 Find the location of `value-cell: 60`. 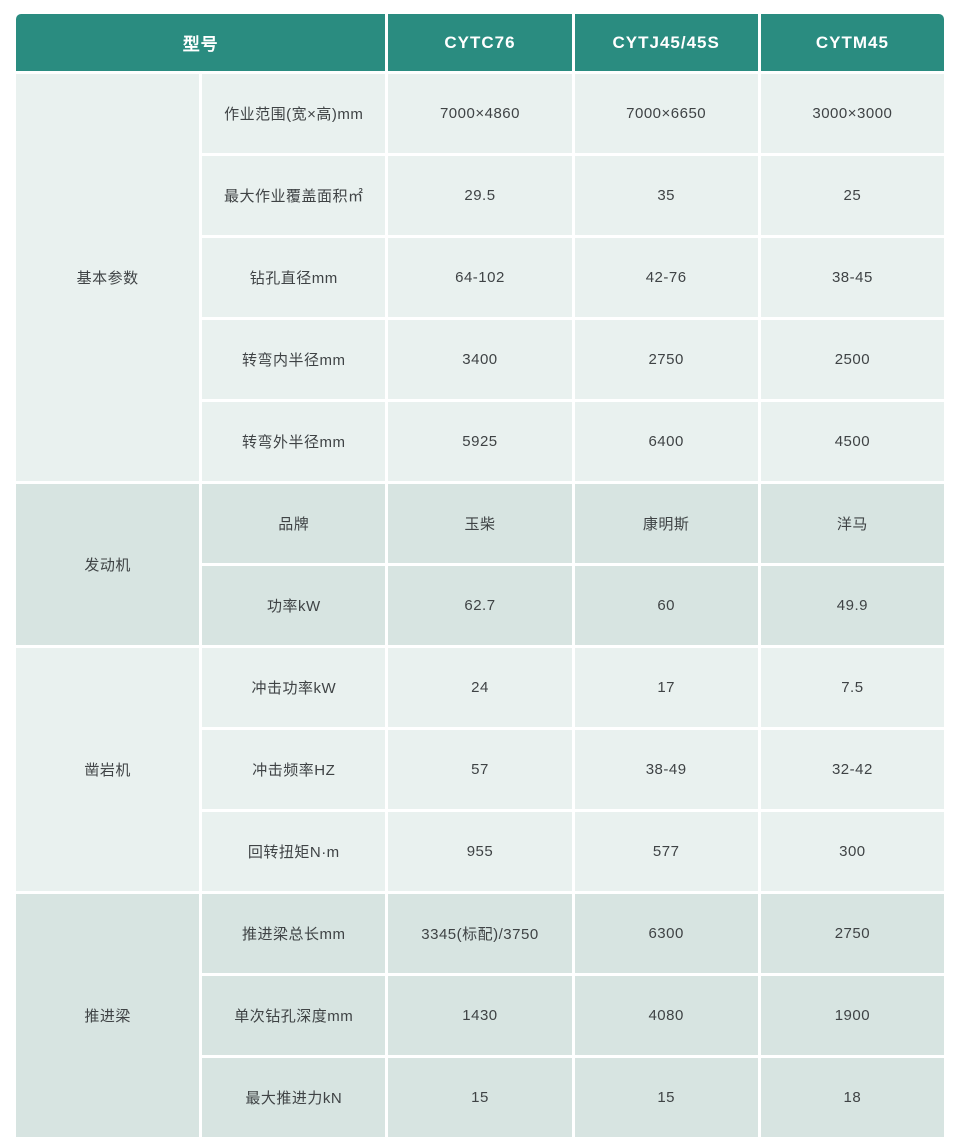

value-cell: 60 is located at coordinates (666, 605).